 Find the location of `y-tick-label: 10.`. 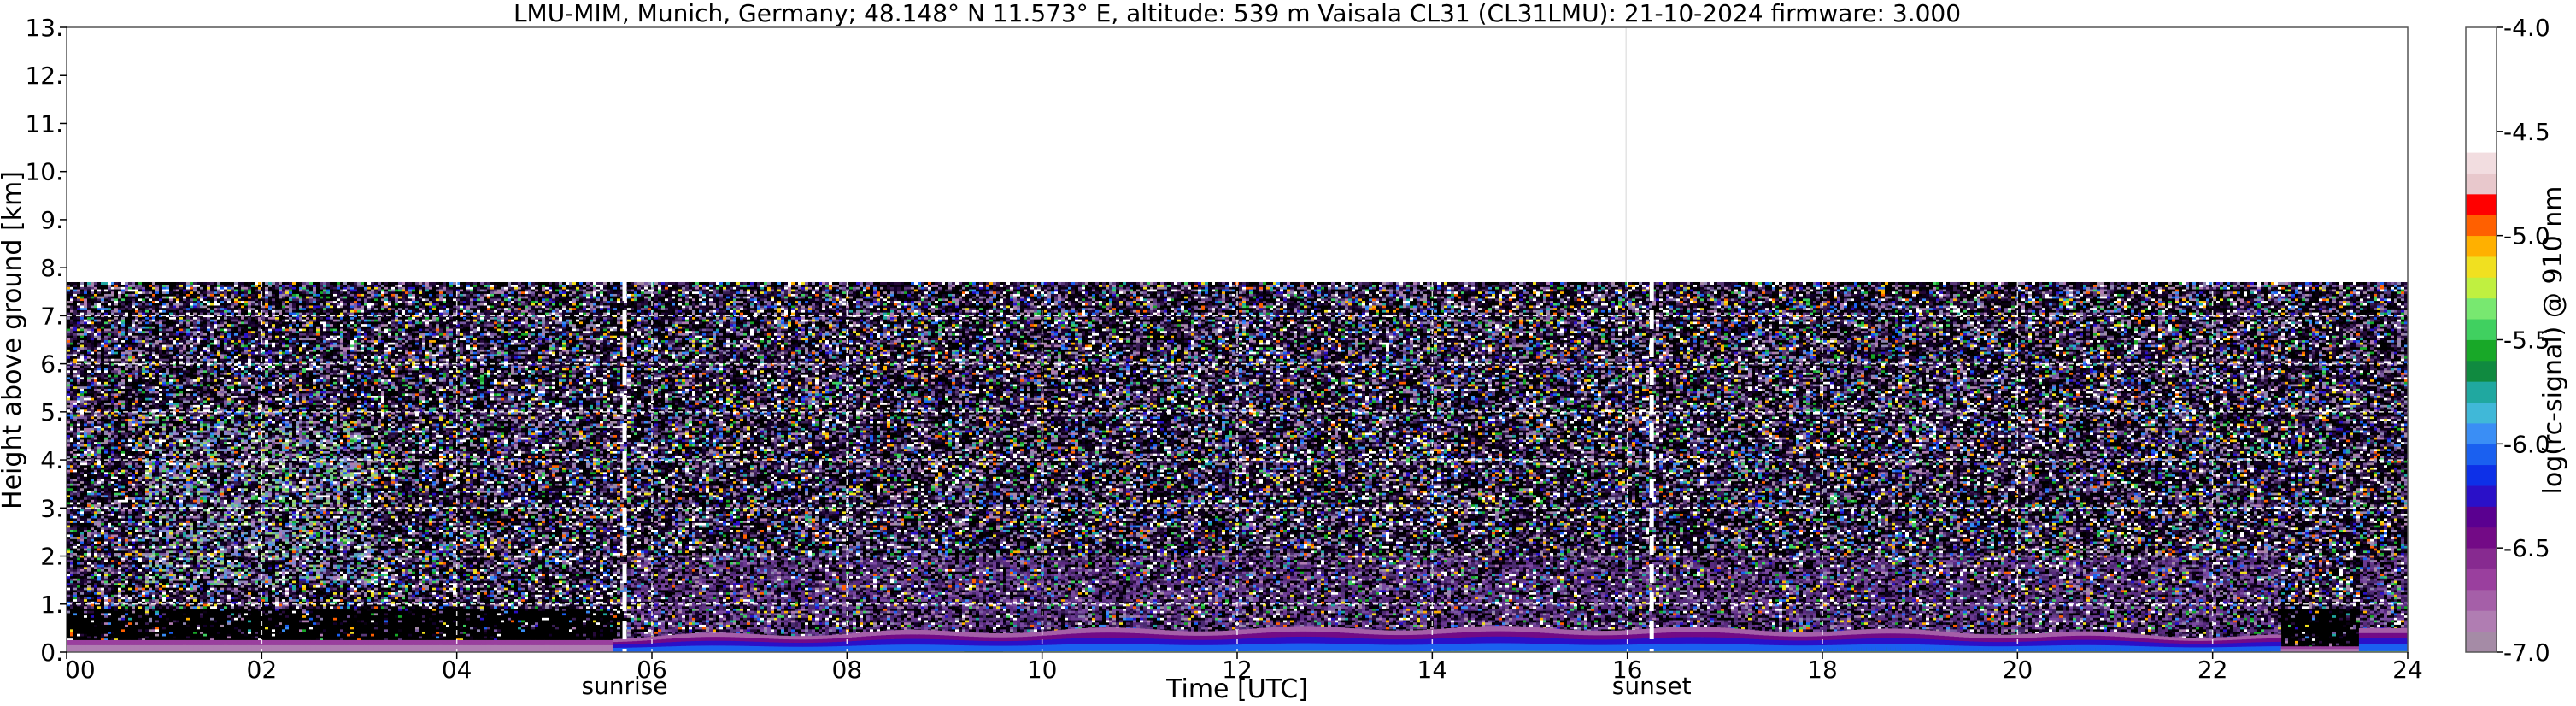

y-tick-label: 10. is located at coordinates (44, 172).